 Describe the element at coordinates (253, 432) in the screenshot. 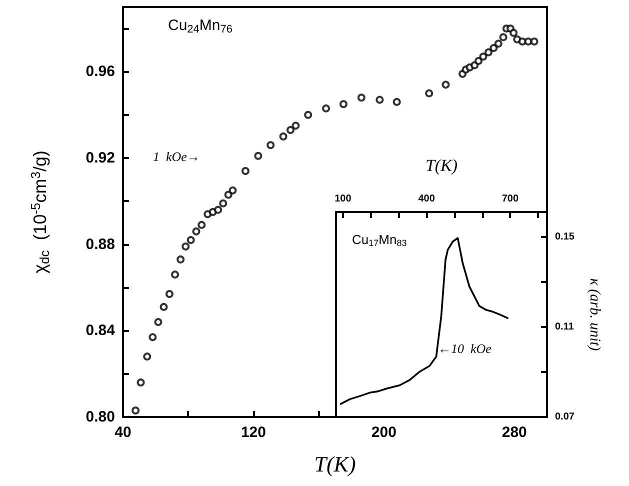

I see `x-tick-label: 120` at that location.